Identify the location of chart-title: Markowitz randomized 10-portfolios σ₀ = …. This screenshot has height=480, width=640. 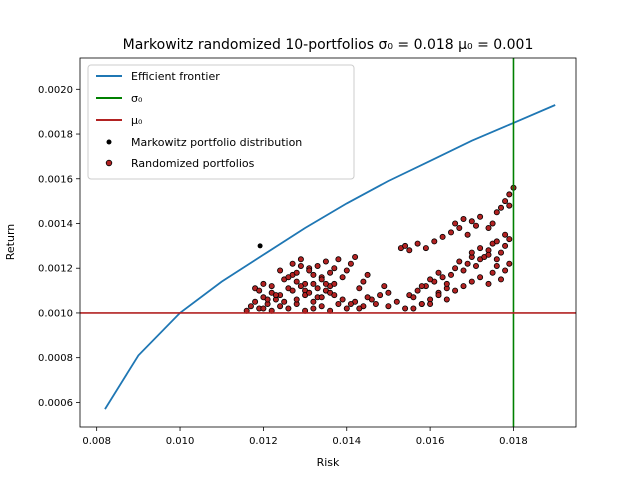
(328, 45).